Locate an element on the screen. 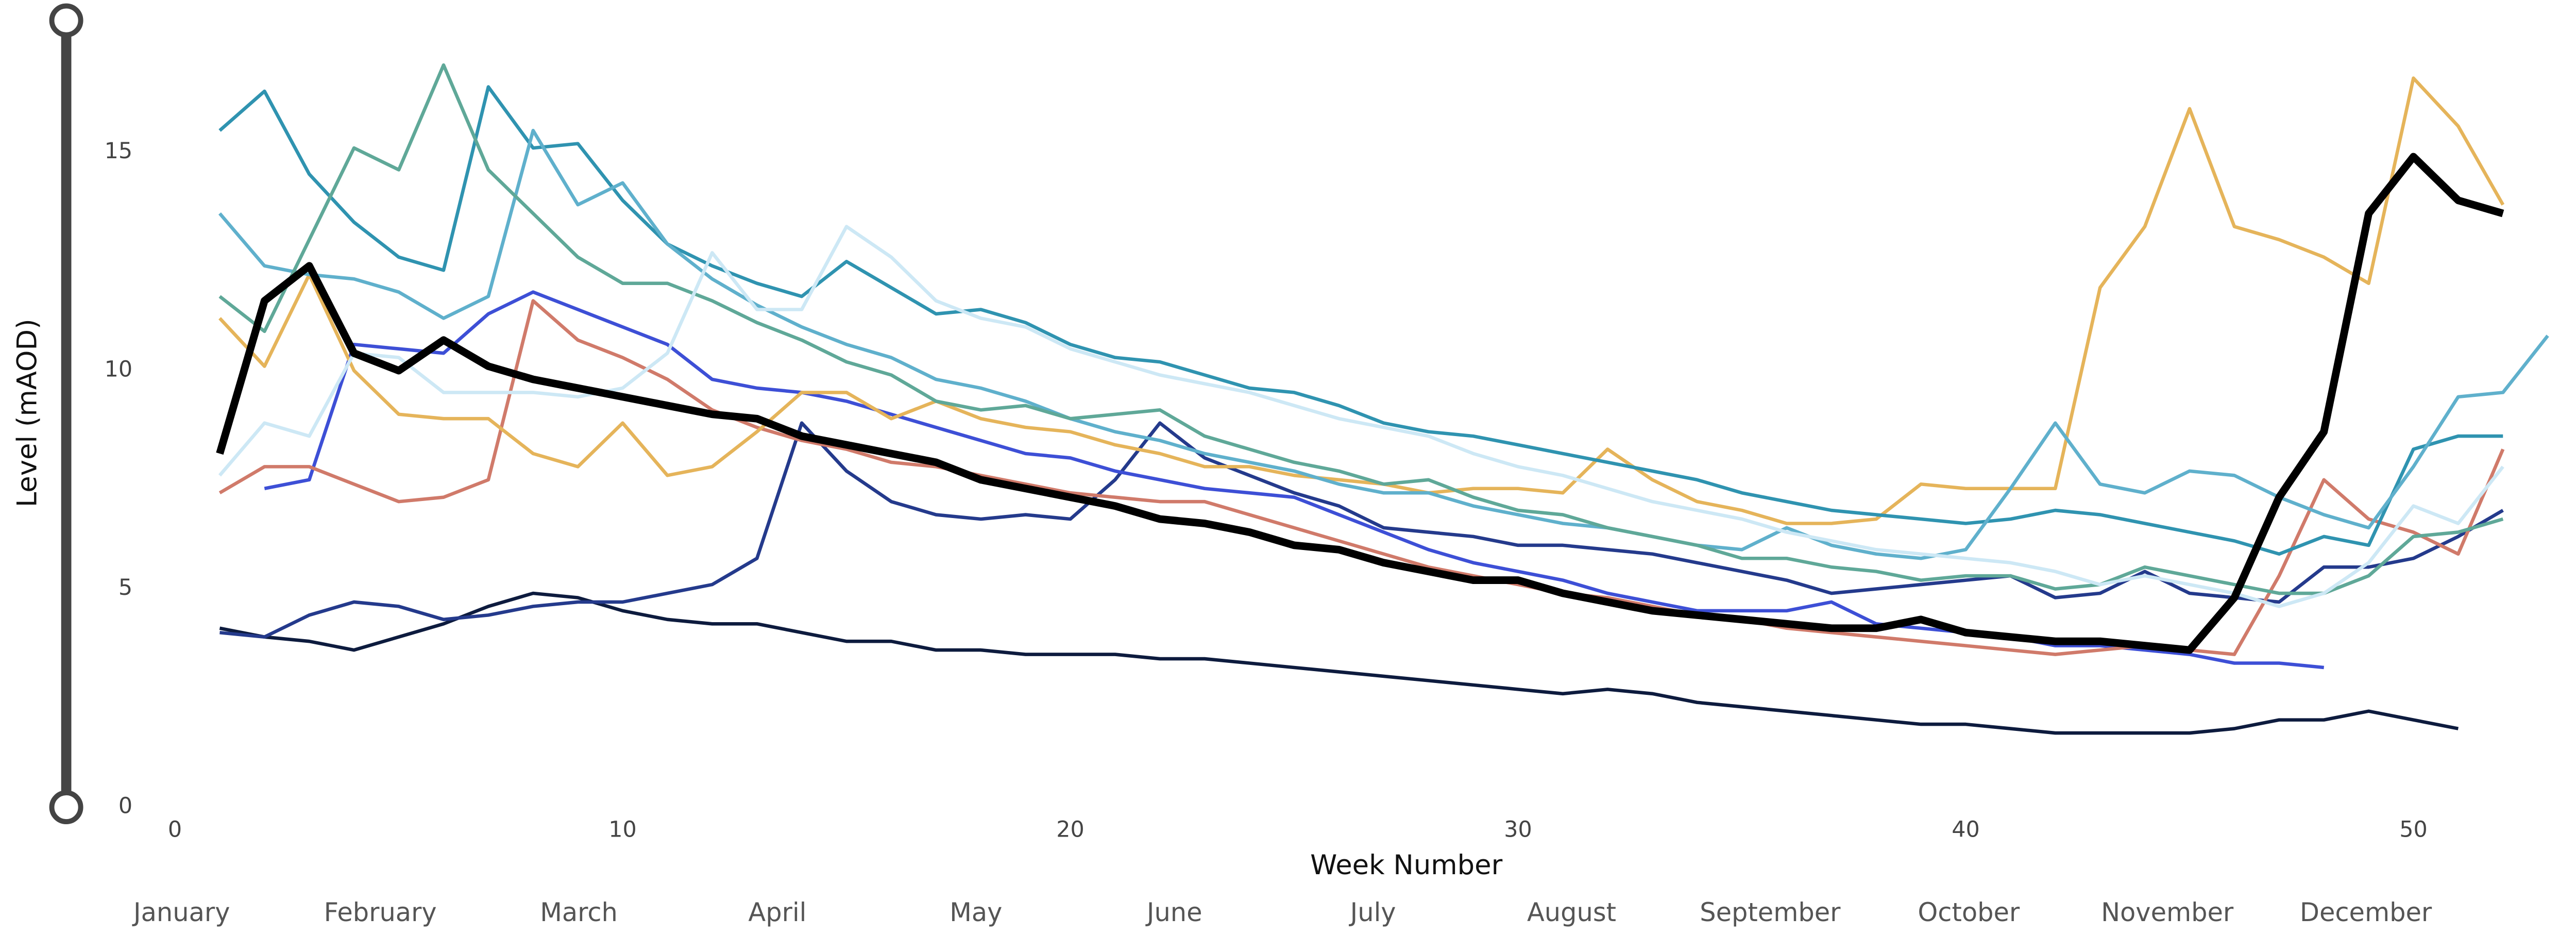  series-line is located at coordinates (1339, 663).